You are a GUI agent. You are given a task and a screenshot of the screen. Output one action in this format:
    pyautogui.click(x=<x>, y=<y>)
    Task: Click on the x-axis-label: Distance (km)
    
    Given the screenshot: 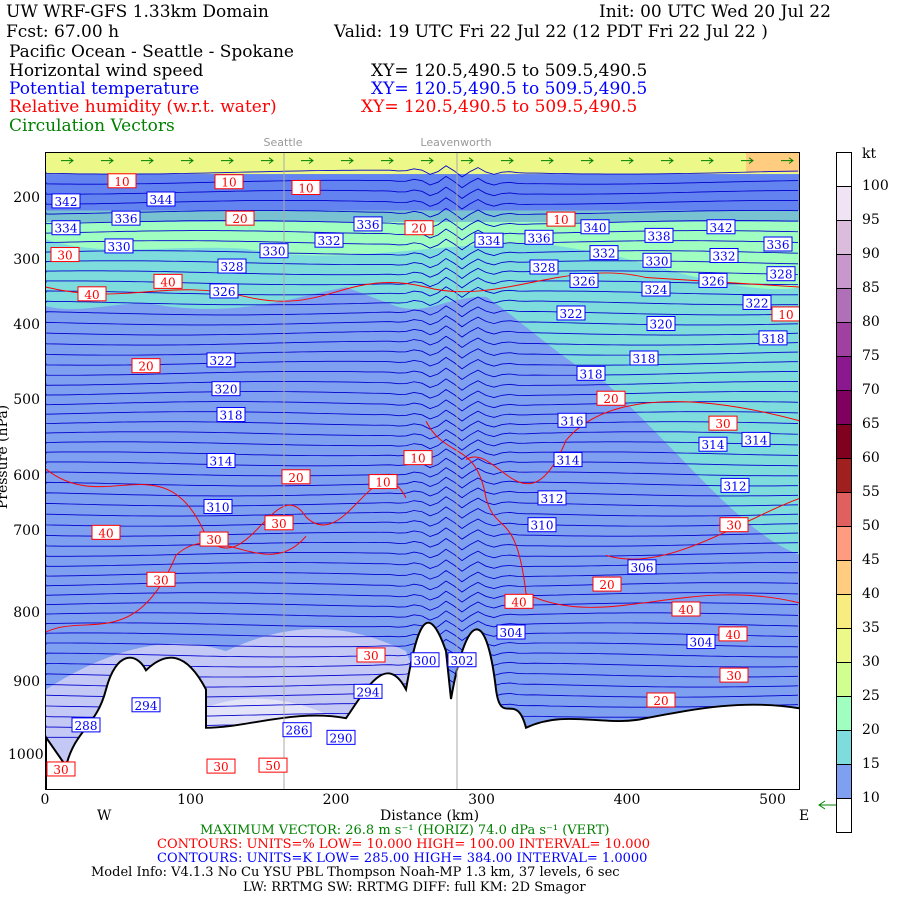 What is the action you would take?
    pyautogui.click(x=430, y=816)
    